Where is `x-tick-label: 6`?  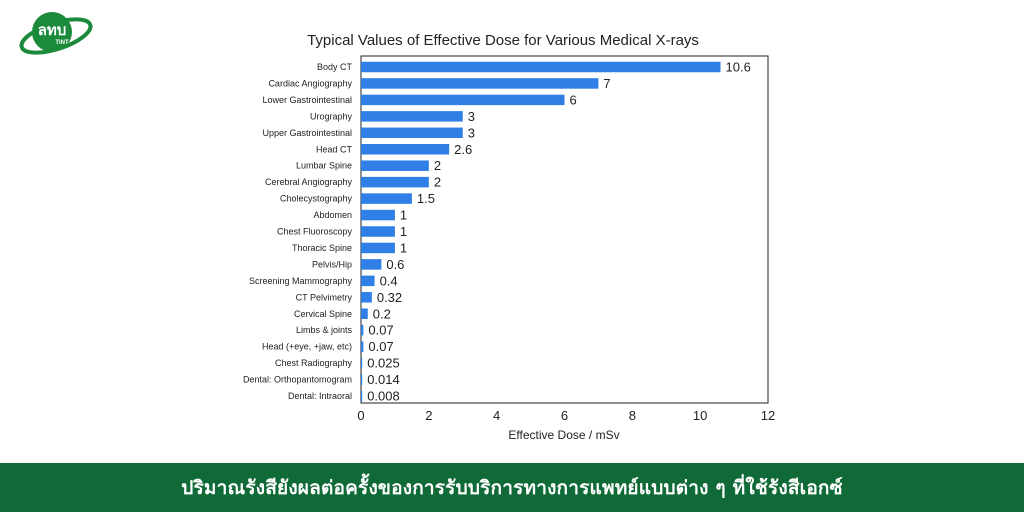
x-tick-label: 6 is located at coordinates (564, 415).